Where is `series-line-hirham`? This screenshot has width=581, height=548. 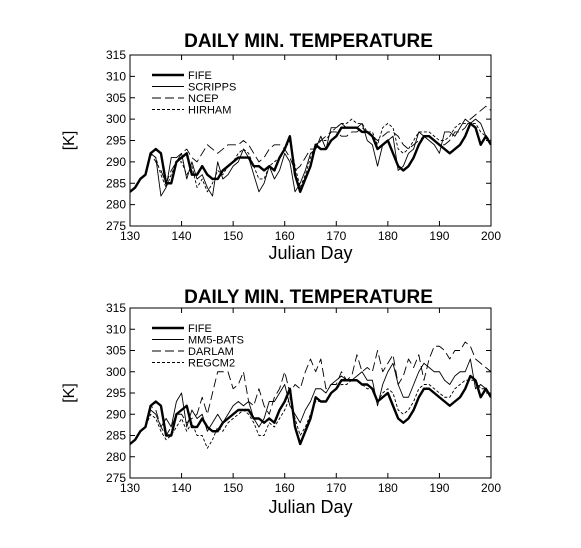 series-line-hirham is located at coordinates (310, 155).